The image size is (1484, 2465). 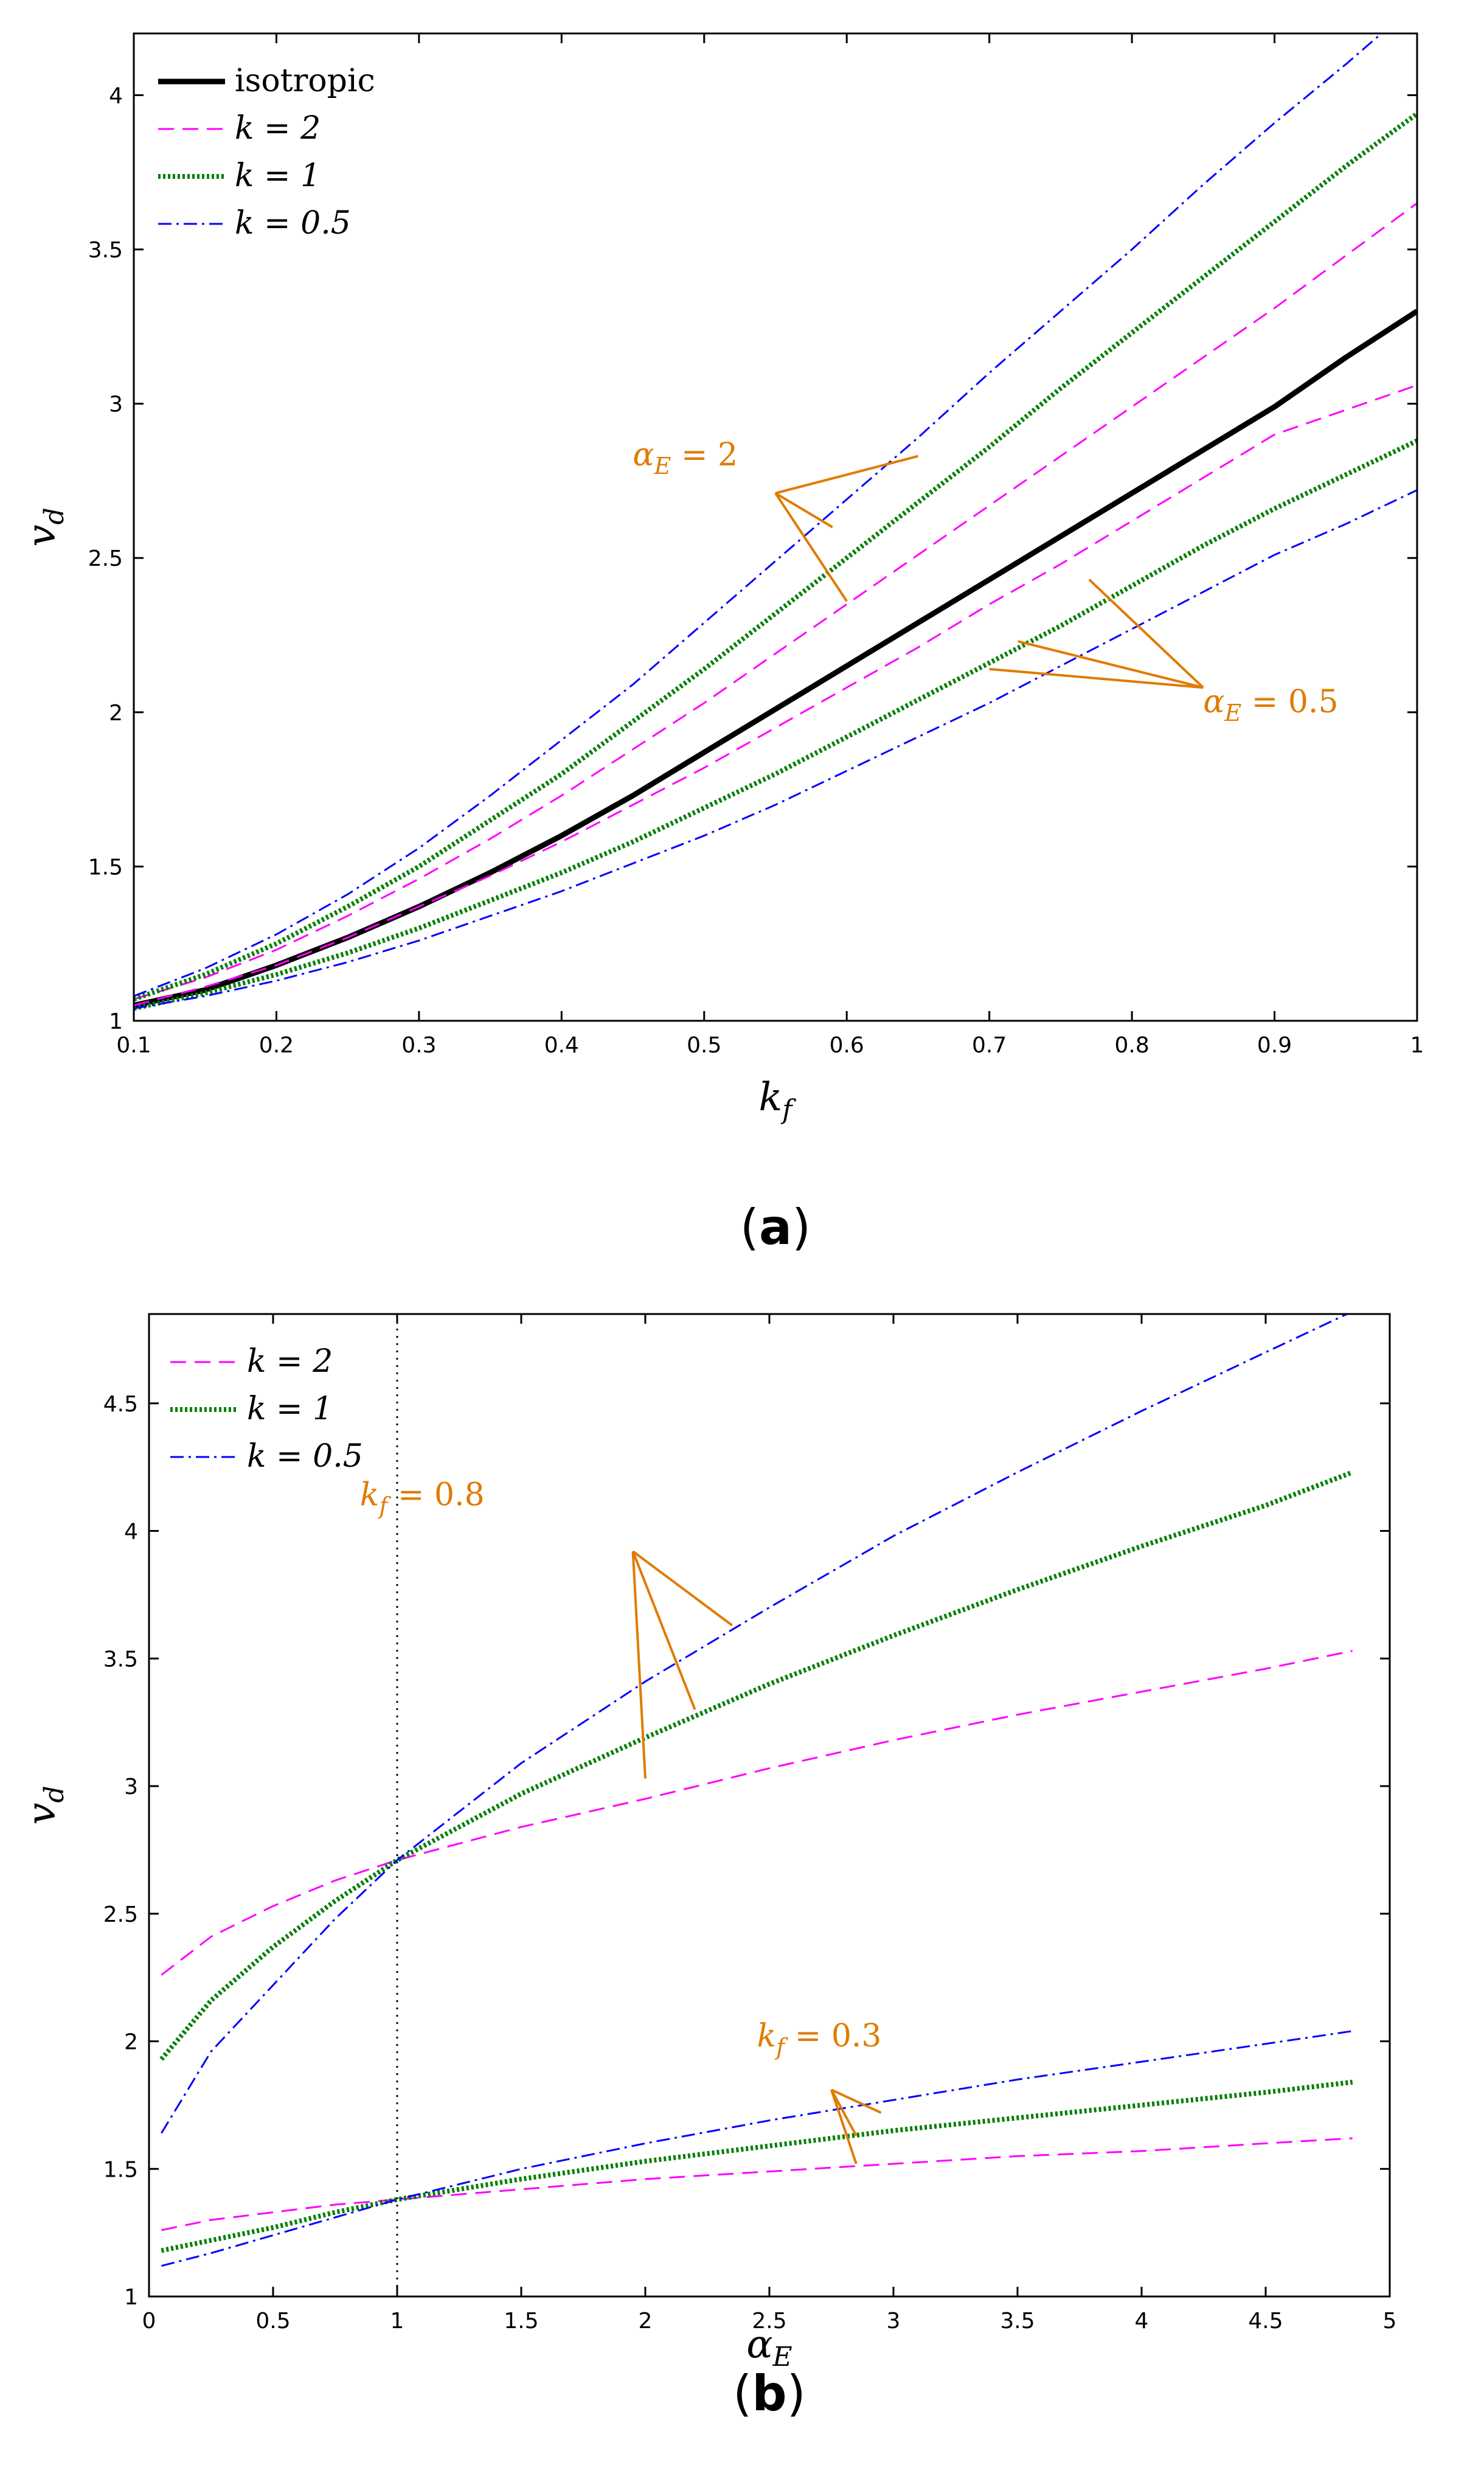 What do you see at coordinates (777, 1100) in the screenshot?
I see `x-axis-label-a: kf` at bounding box center [777, 1100].